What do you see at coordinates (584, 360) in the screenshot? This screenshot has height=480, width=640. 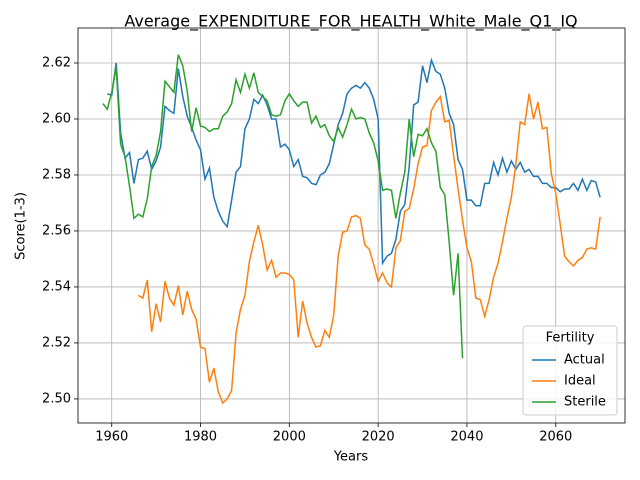 I see `legend-label: Actual` at bounding box center [584, 360].